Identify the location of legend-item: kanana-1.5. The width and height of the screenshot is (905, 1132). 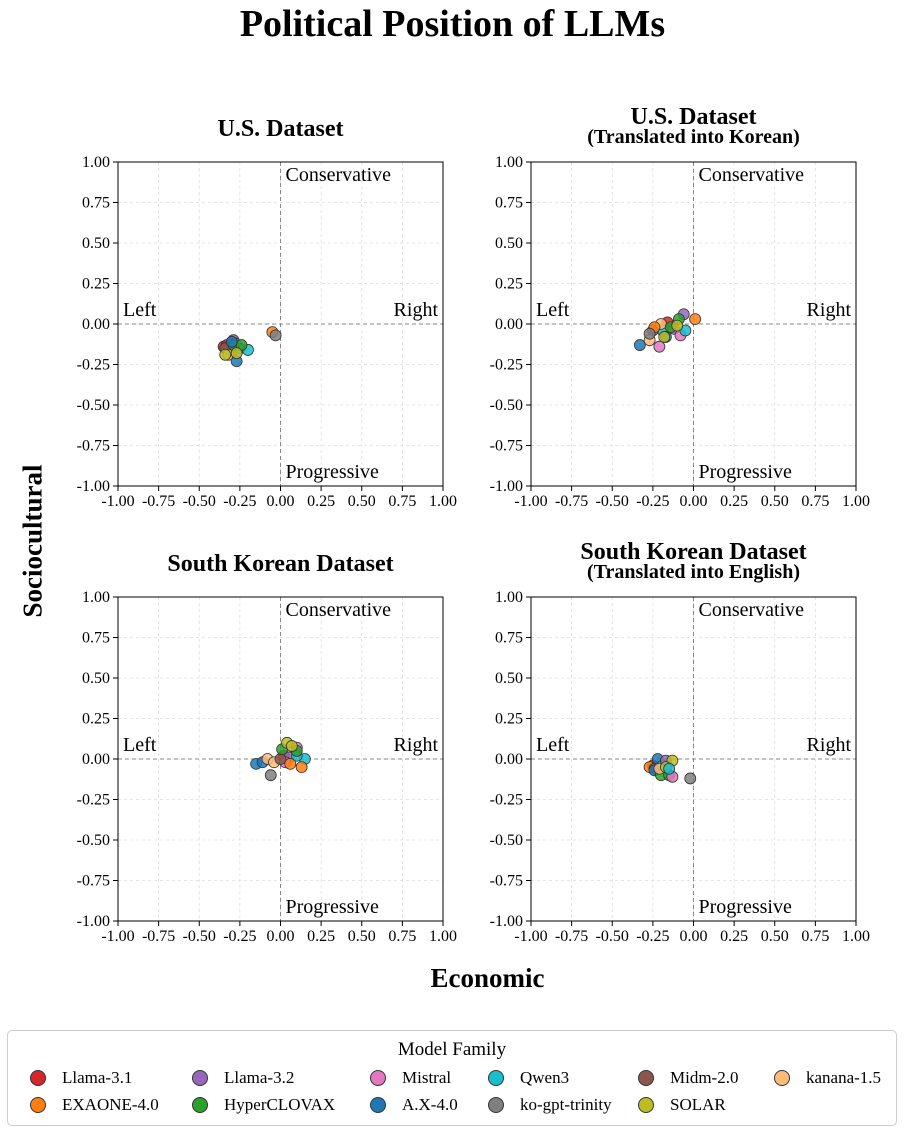
(827, 1078).